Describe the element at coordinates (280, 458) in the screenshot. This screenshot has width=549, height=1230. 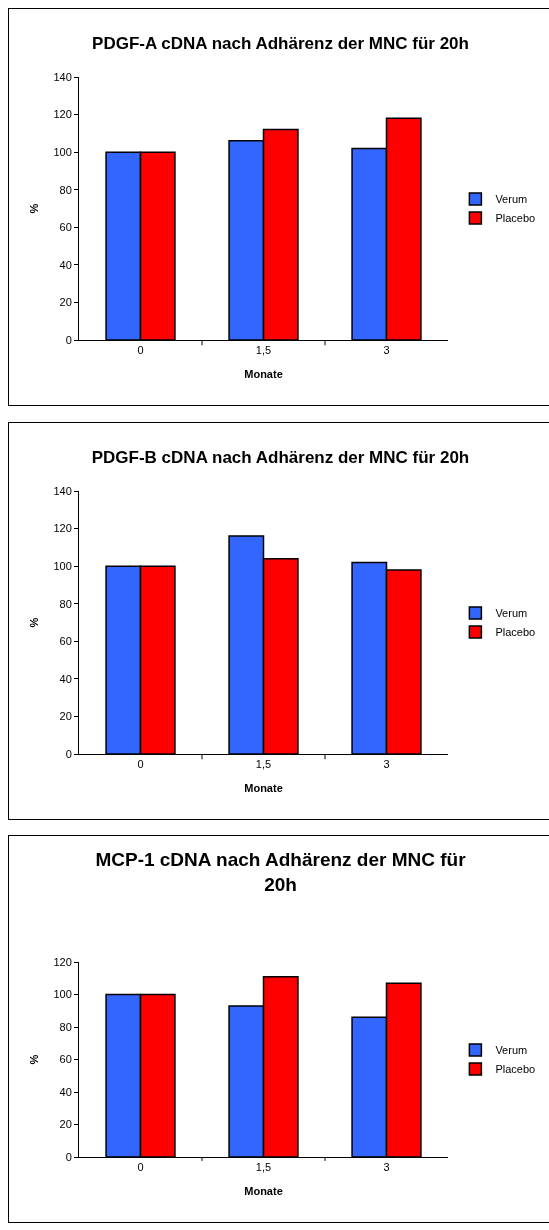
I see `chart-title: PDGF-B cDNA nach Adhärenz der MNC für 20h` at that location.